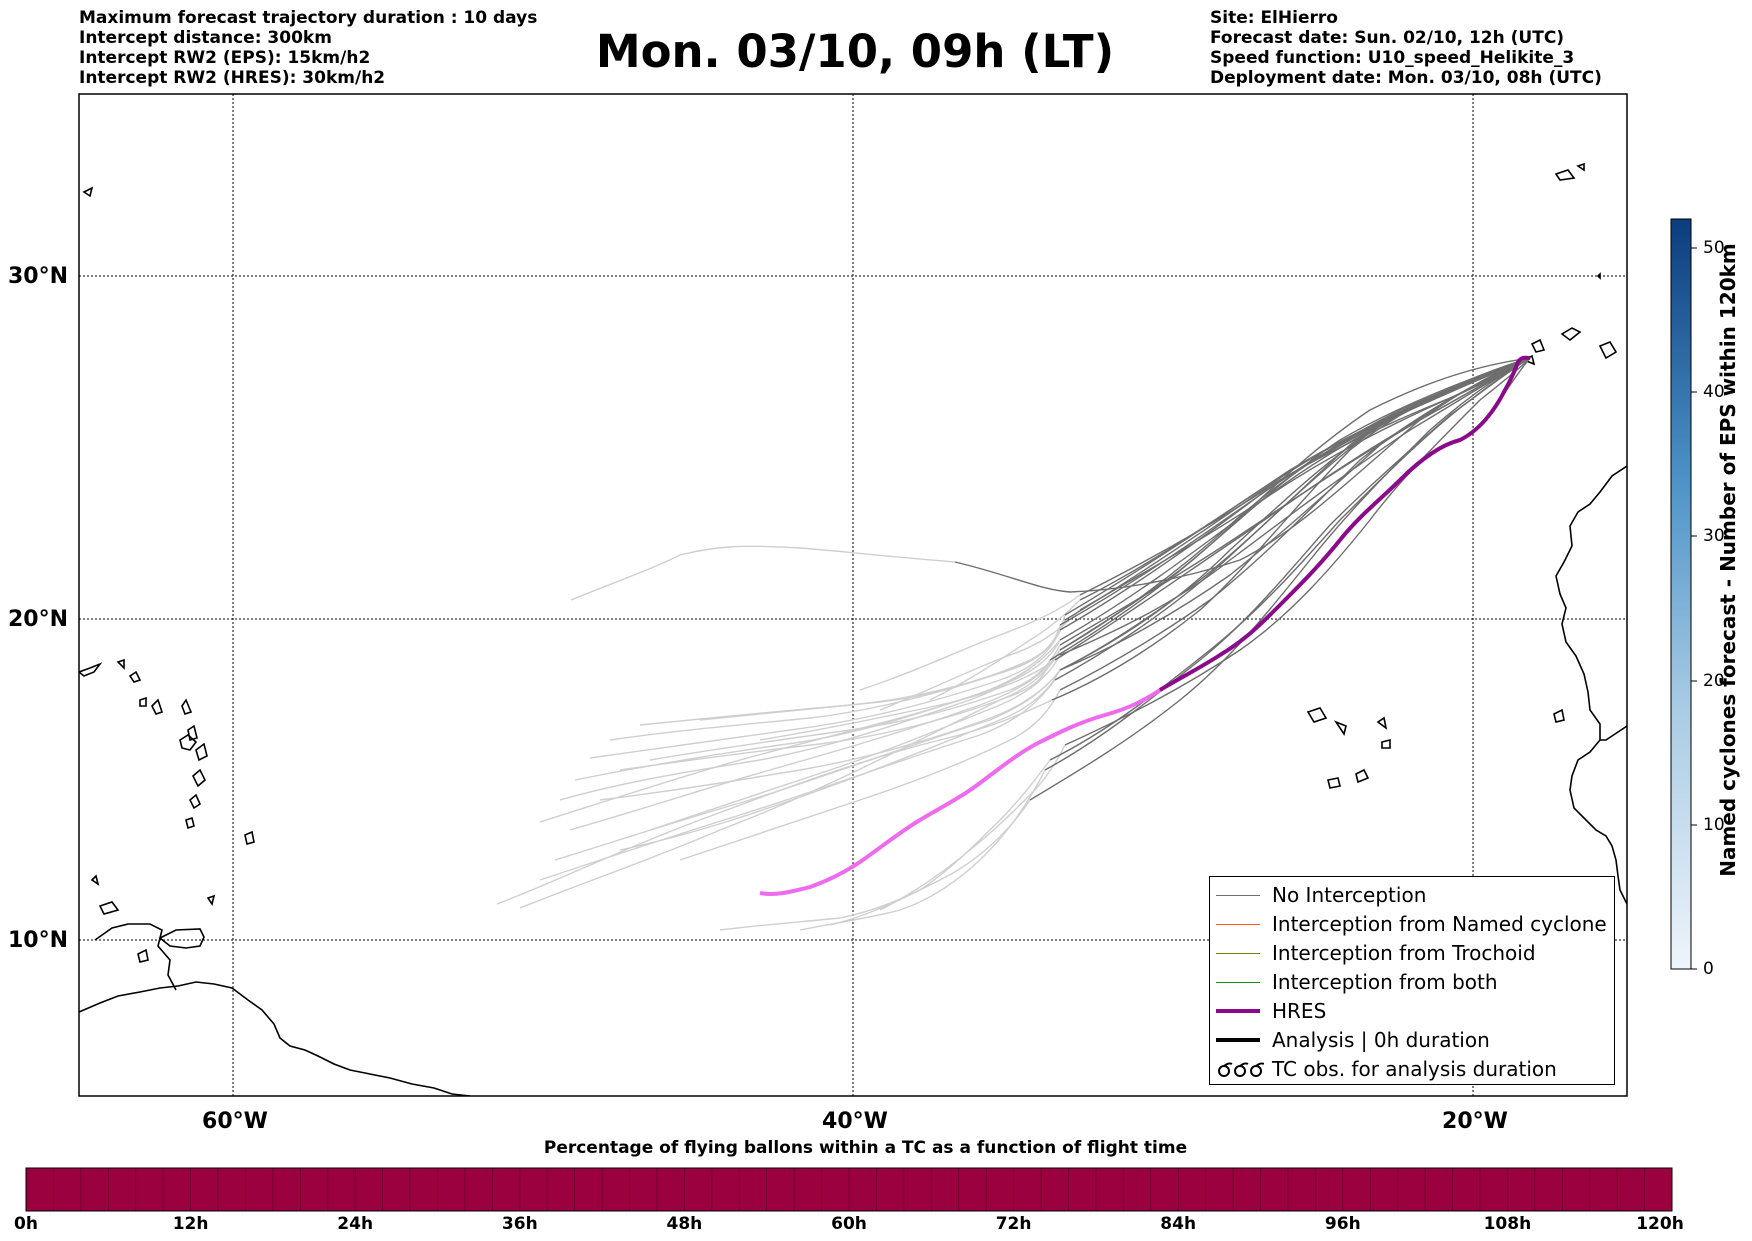  What do you see at coordinates (91, 669) in the screenshot?
I see `virgin-islands` at bounding box center [91, 669].